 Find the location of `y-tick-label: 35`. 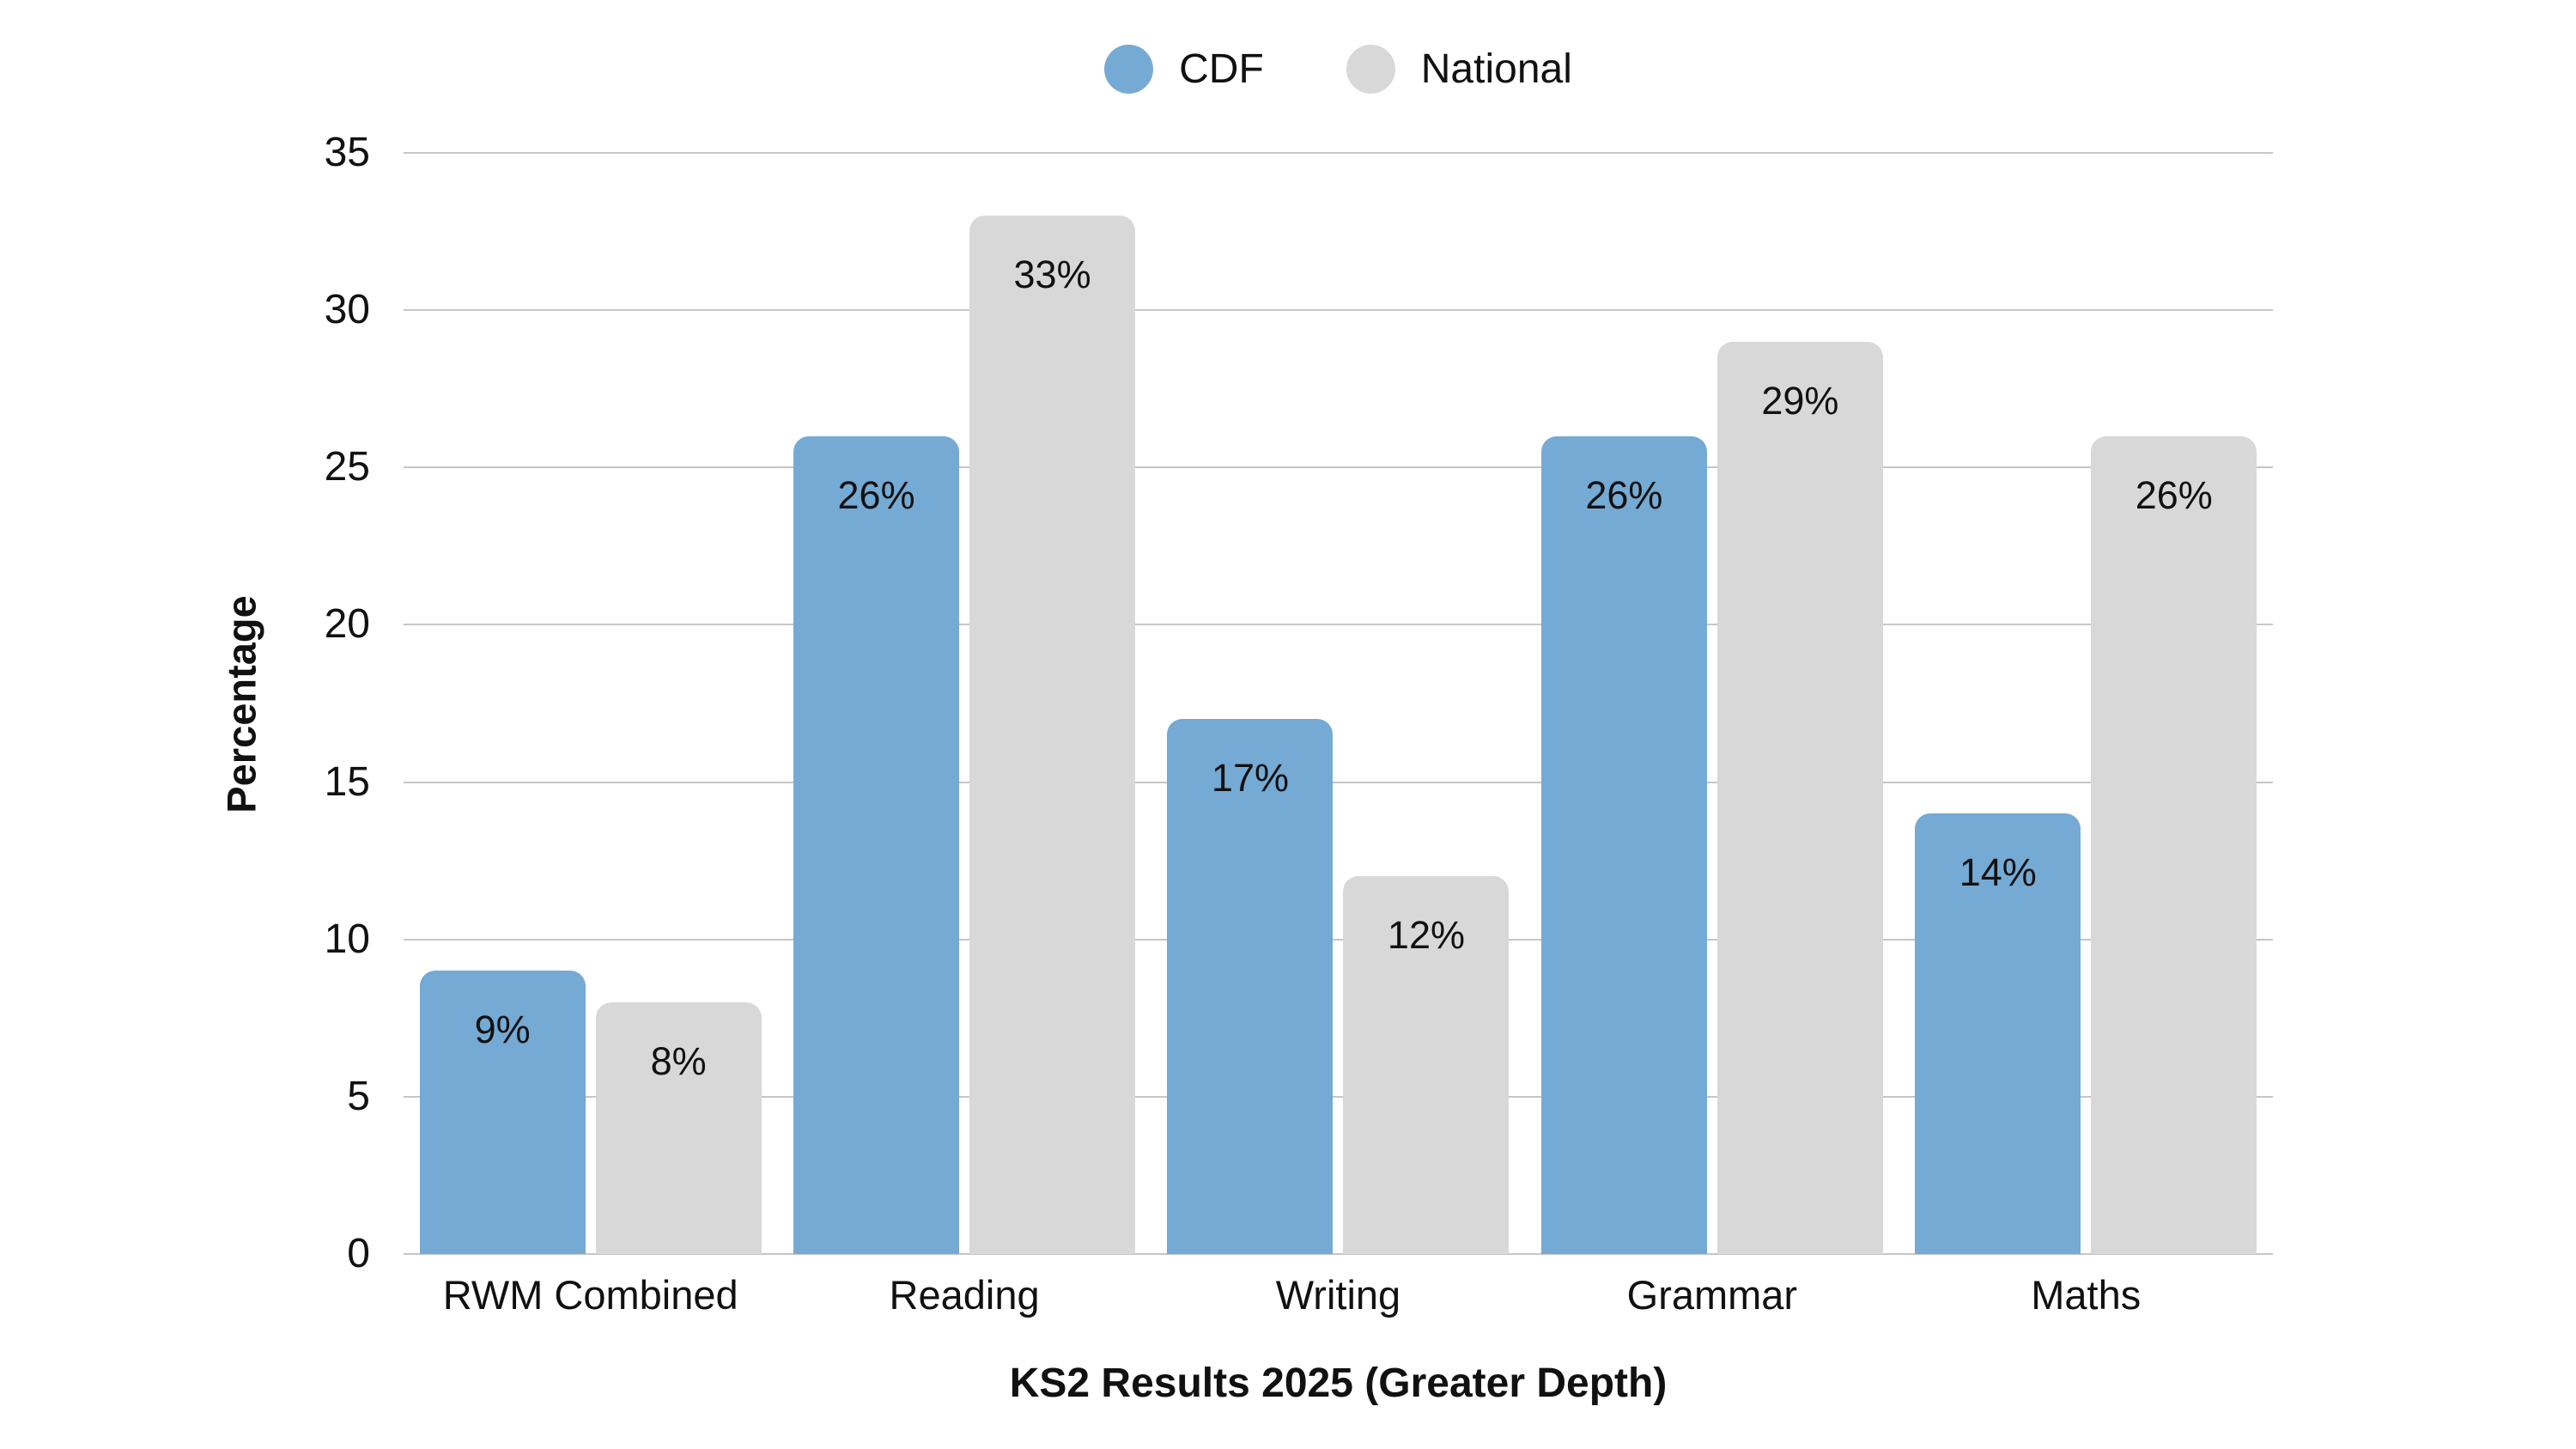

y-tick-label: 35 is located at coordinates (347, 152).